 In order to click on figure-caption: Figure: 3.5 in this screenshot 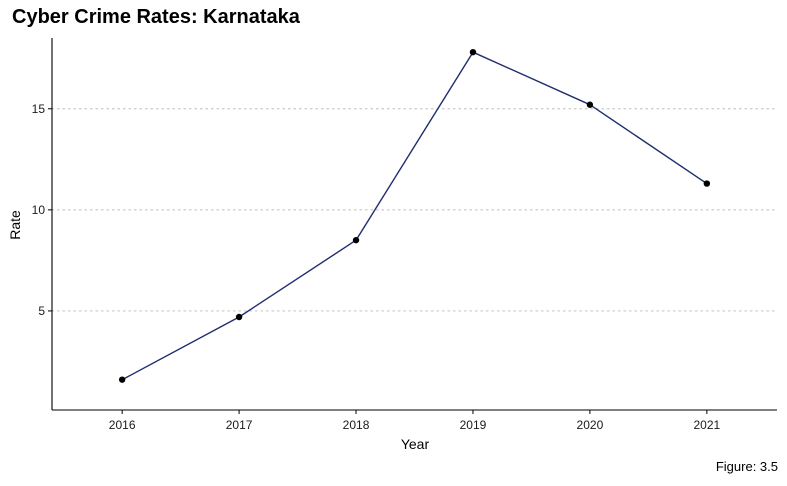, I will do `click(746, 466)`.